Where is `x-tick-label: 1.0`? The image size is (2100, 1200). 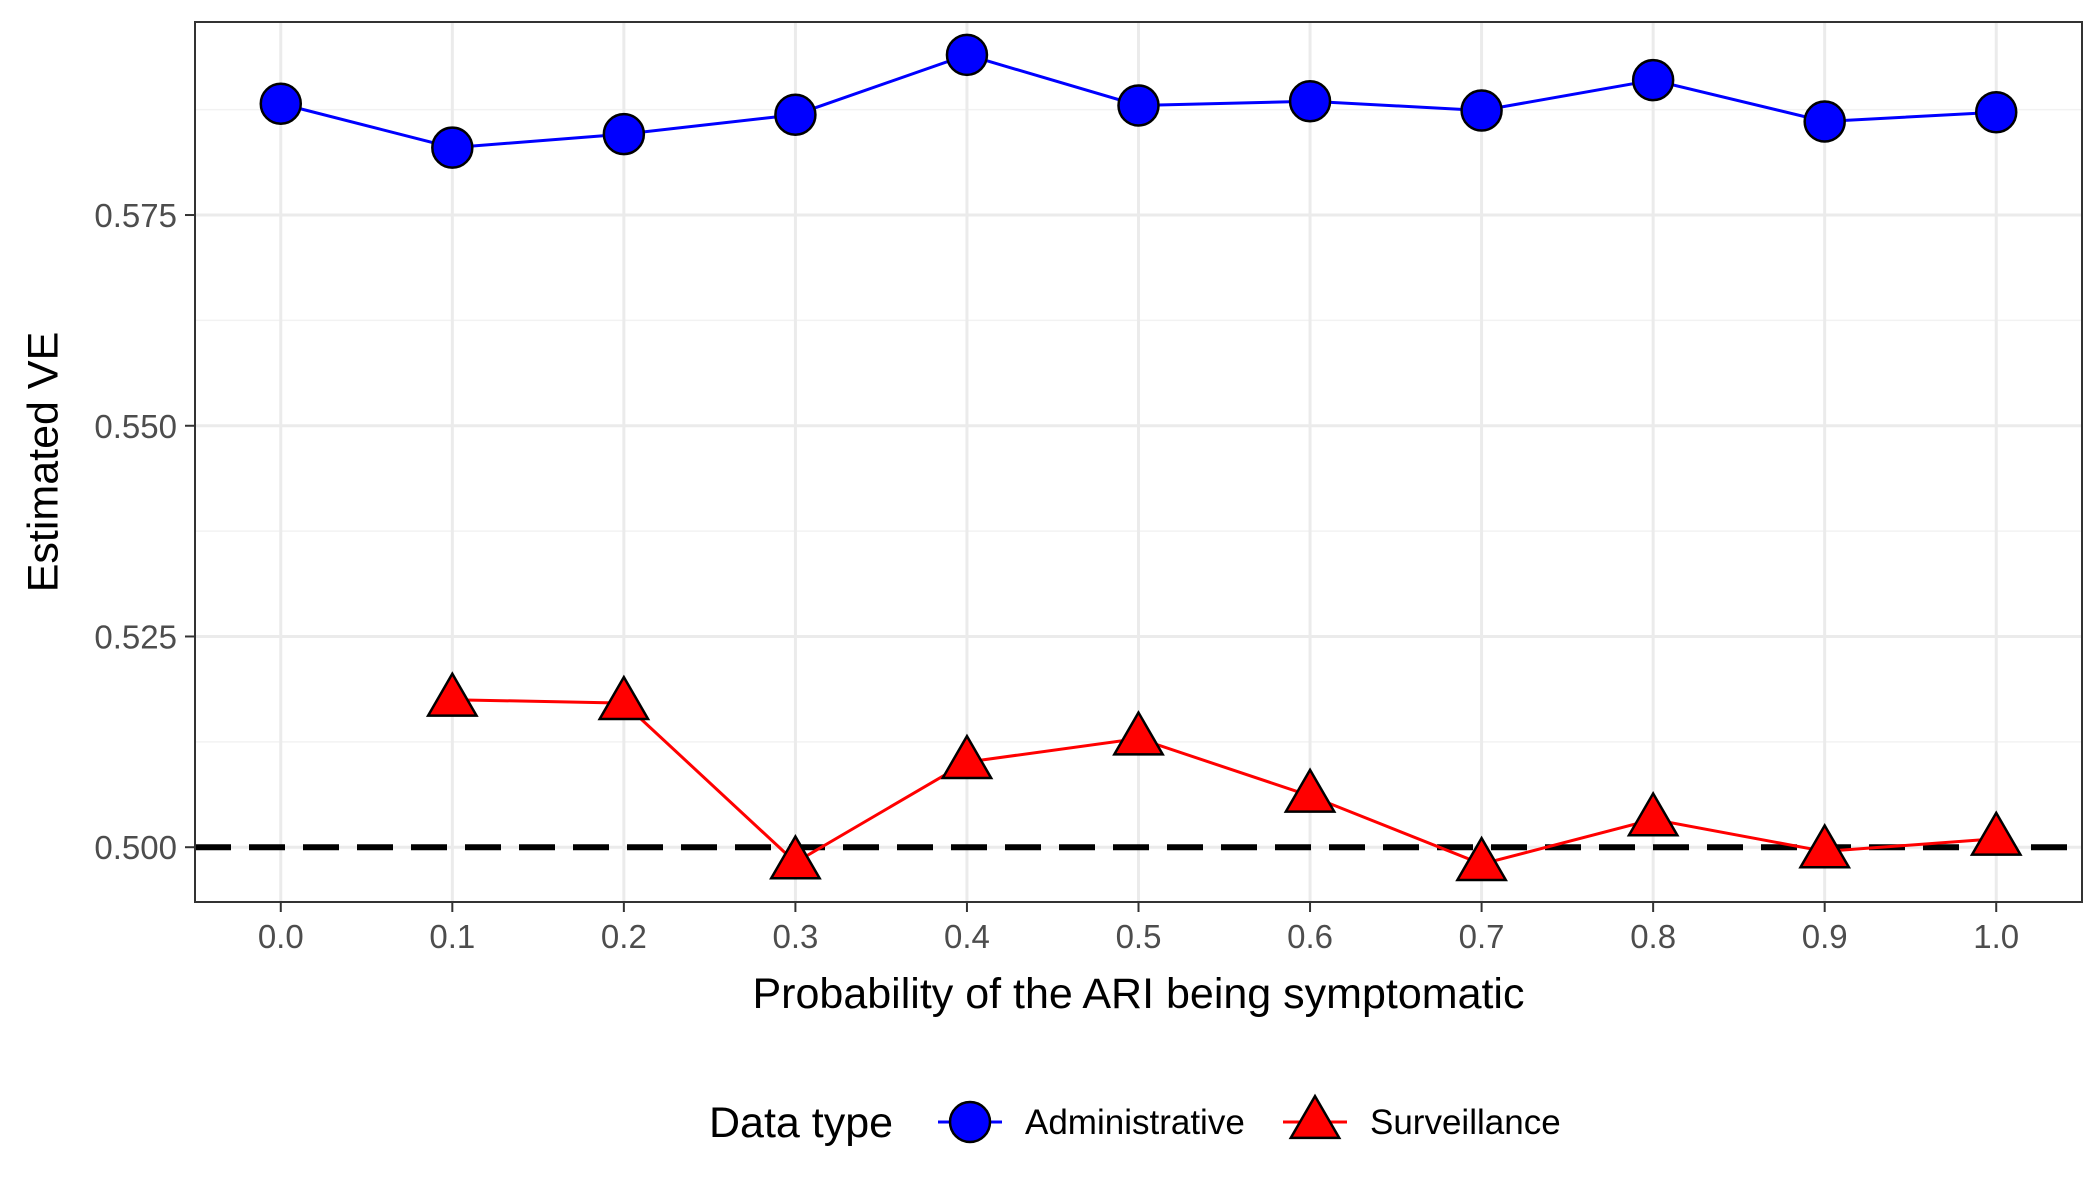 x-tick-label: 1.0 is located at coordinates (1996, 936).